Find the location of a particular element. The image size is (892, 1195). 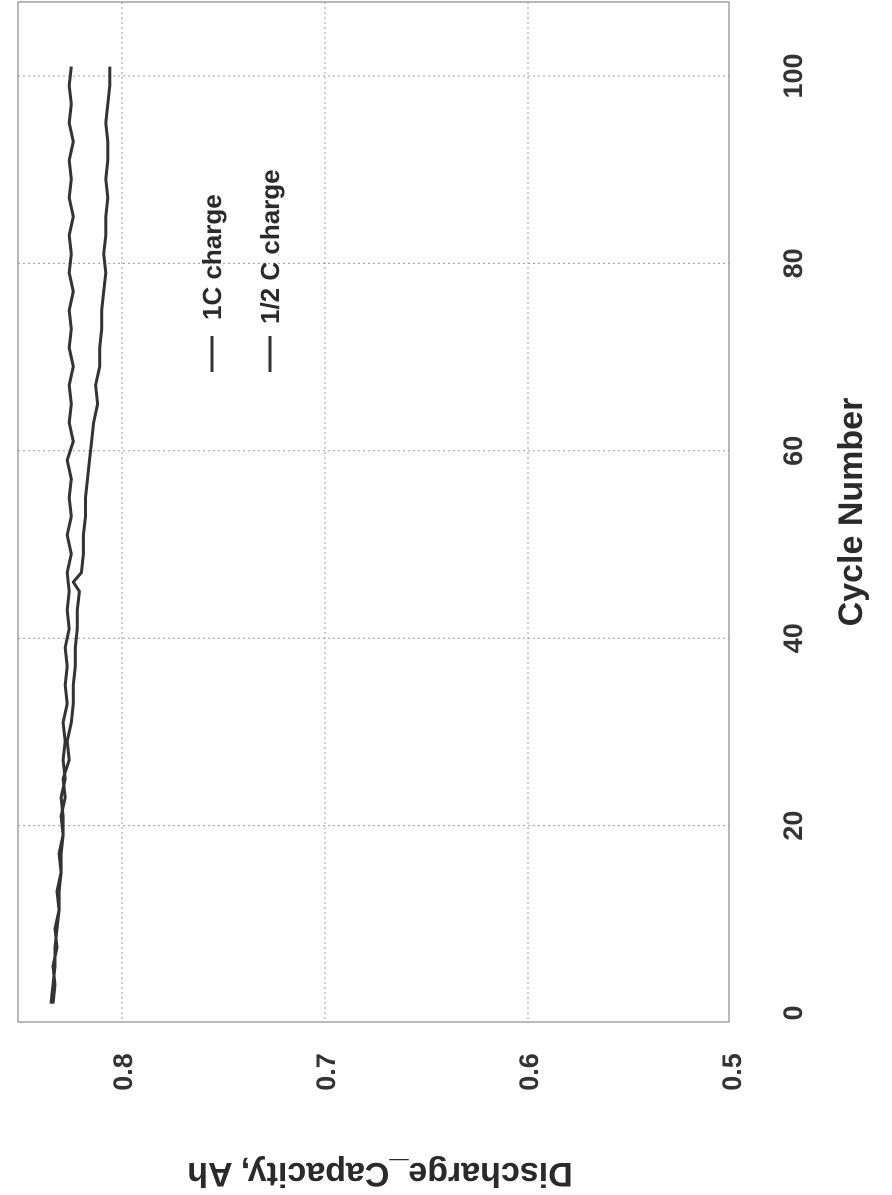

y-tick-label: 0.8 is located at coordinates (123, 1072).